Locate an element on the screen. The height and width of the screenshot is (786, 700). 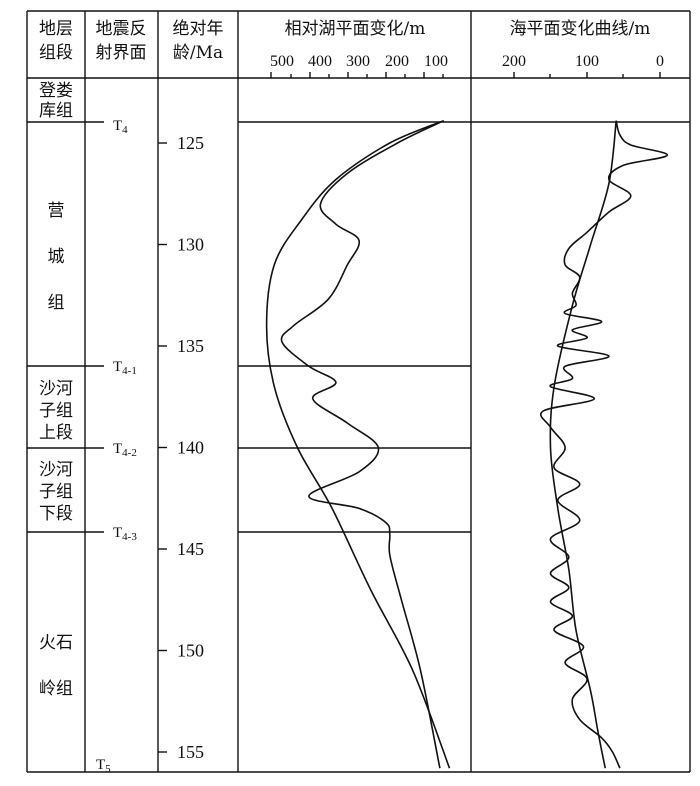
lake-tick-label: 500 is located at coordinates (282, 61).